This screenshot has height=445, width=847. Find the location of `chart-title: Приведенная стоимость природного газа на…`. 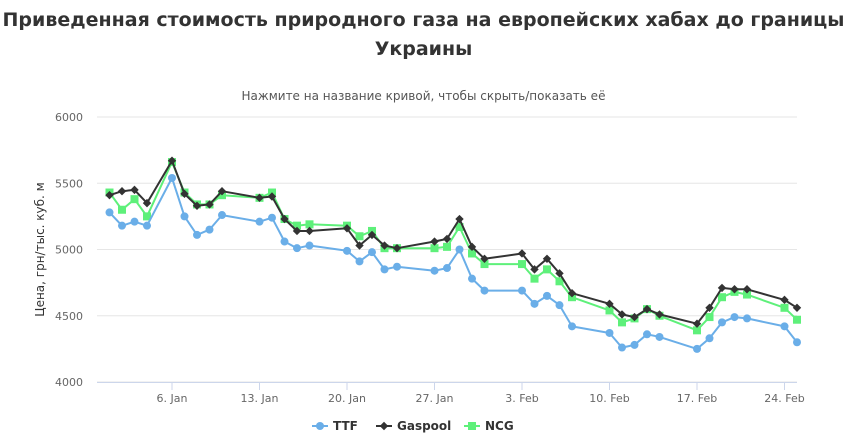

chart-title: Приведенная стоимость природного газа на… is located at coordinates (423, 35).